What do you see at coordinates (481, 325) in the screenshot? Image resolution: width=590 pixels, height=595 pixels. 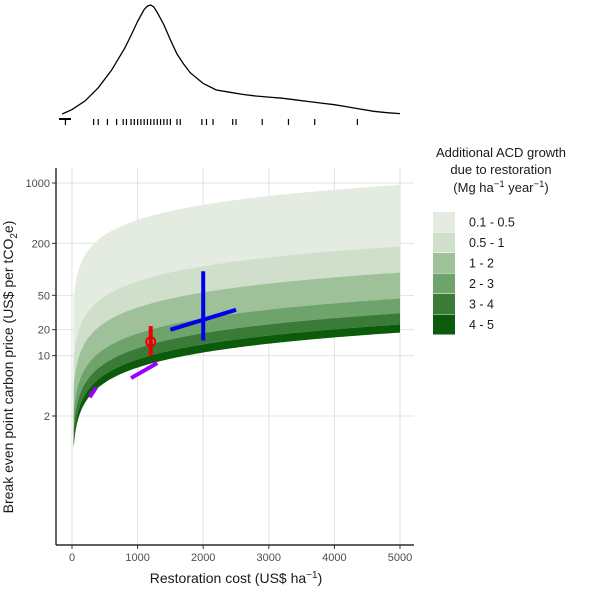 I see `legend-label: 4 - 5` at bounding box center [481, 325].